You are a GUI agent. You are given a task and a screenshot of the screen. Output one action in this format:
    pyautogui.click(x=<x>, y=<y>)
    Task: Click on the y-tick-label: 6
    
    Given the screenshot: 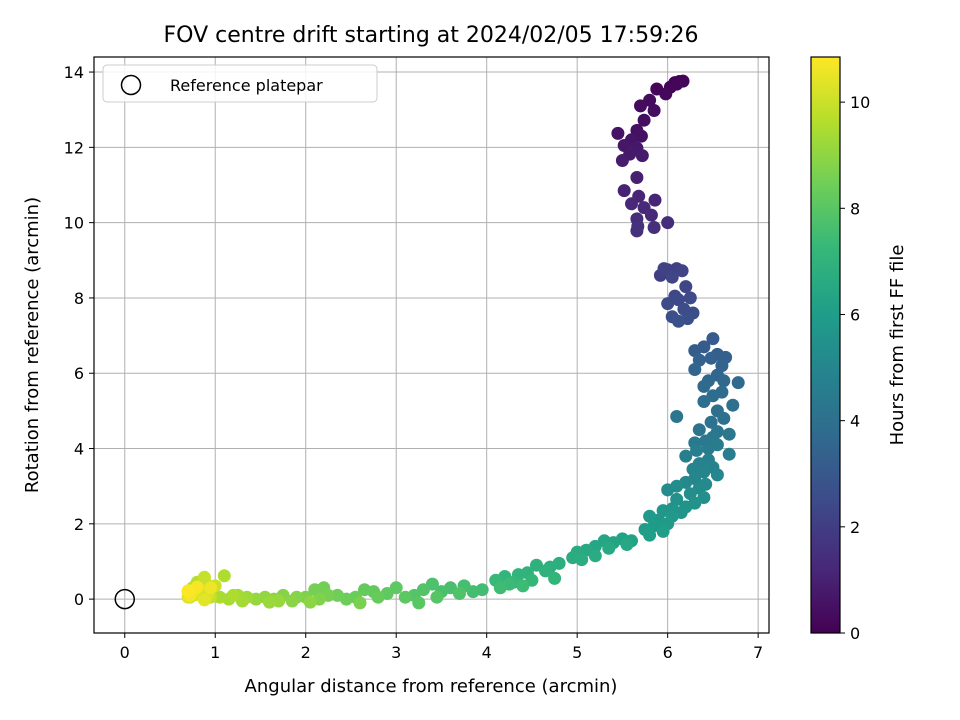 What is the action you would take?
    pyautogui.click(x=79, y=373)
    